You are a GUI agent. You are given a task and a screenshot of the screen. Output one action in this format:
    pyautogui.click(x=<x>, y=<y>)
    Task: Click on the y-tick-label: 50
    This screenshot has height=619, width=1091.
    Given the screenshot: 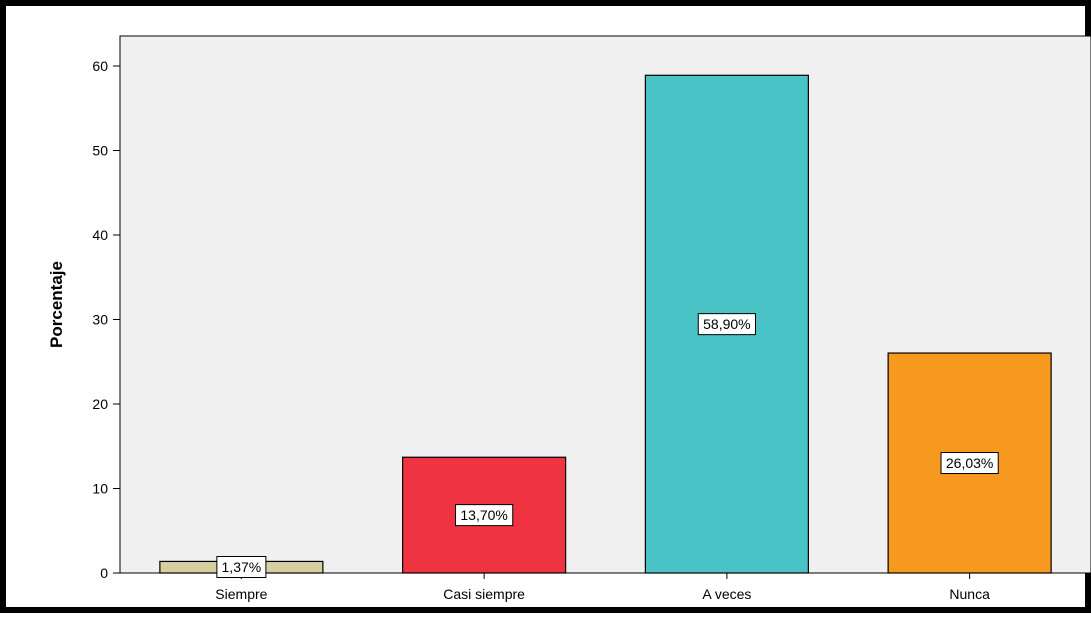 What is the action you would take?
    pyautogui.click(x=100, y=151)
    